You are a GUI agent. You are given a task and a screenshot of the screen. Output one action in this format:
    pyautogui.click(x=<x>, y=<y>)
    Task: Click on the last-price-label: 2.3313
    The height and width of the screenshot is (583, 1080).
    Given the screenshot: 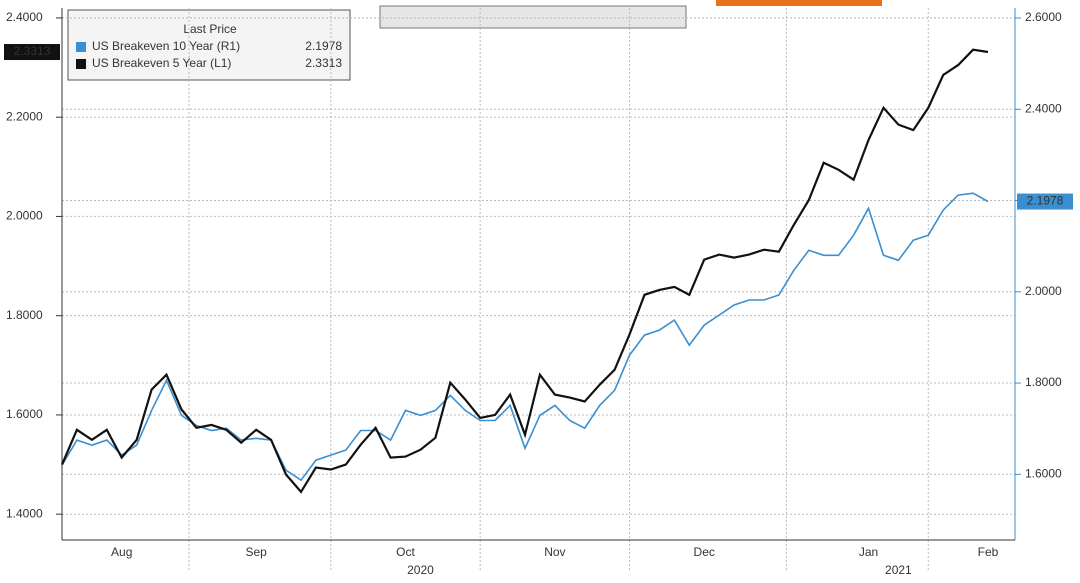 What is the action you would take?
    pyautogui.click(x=32, y=51)
    